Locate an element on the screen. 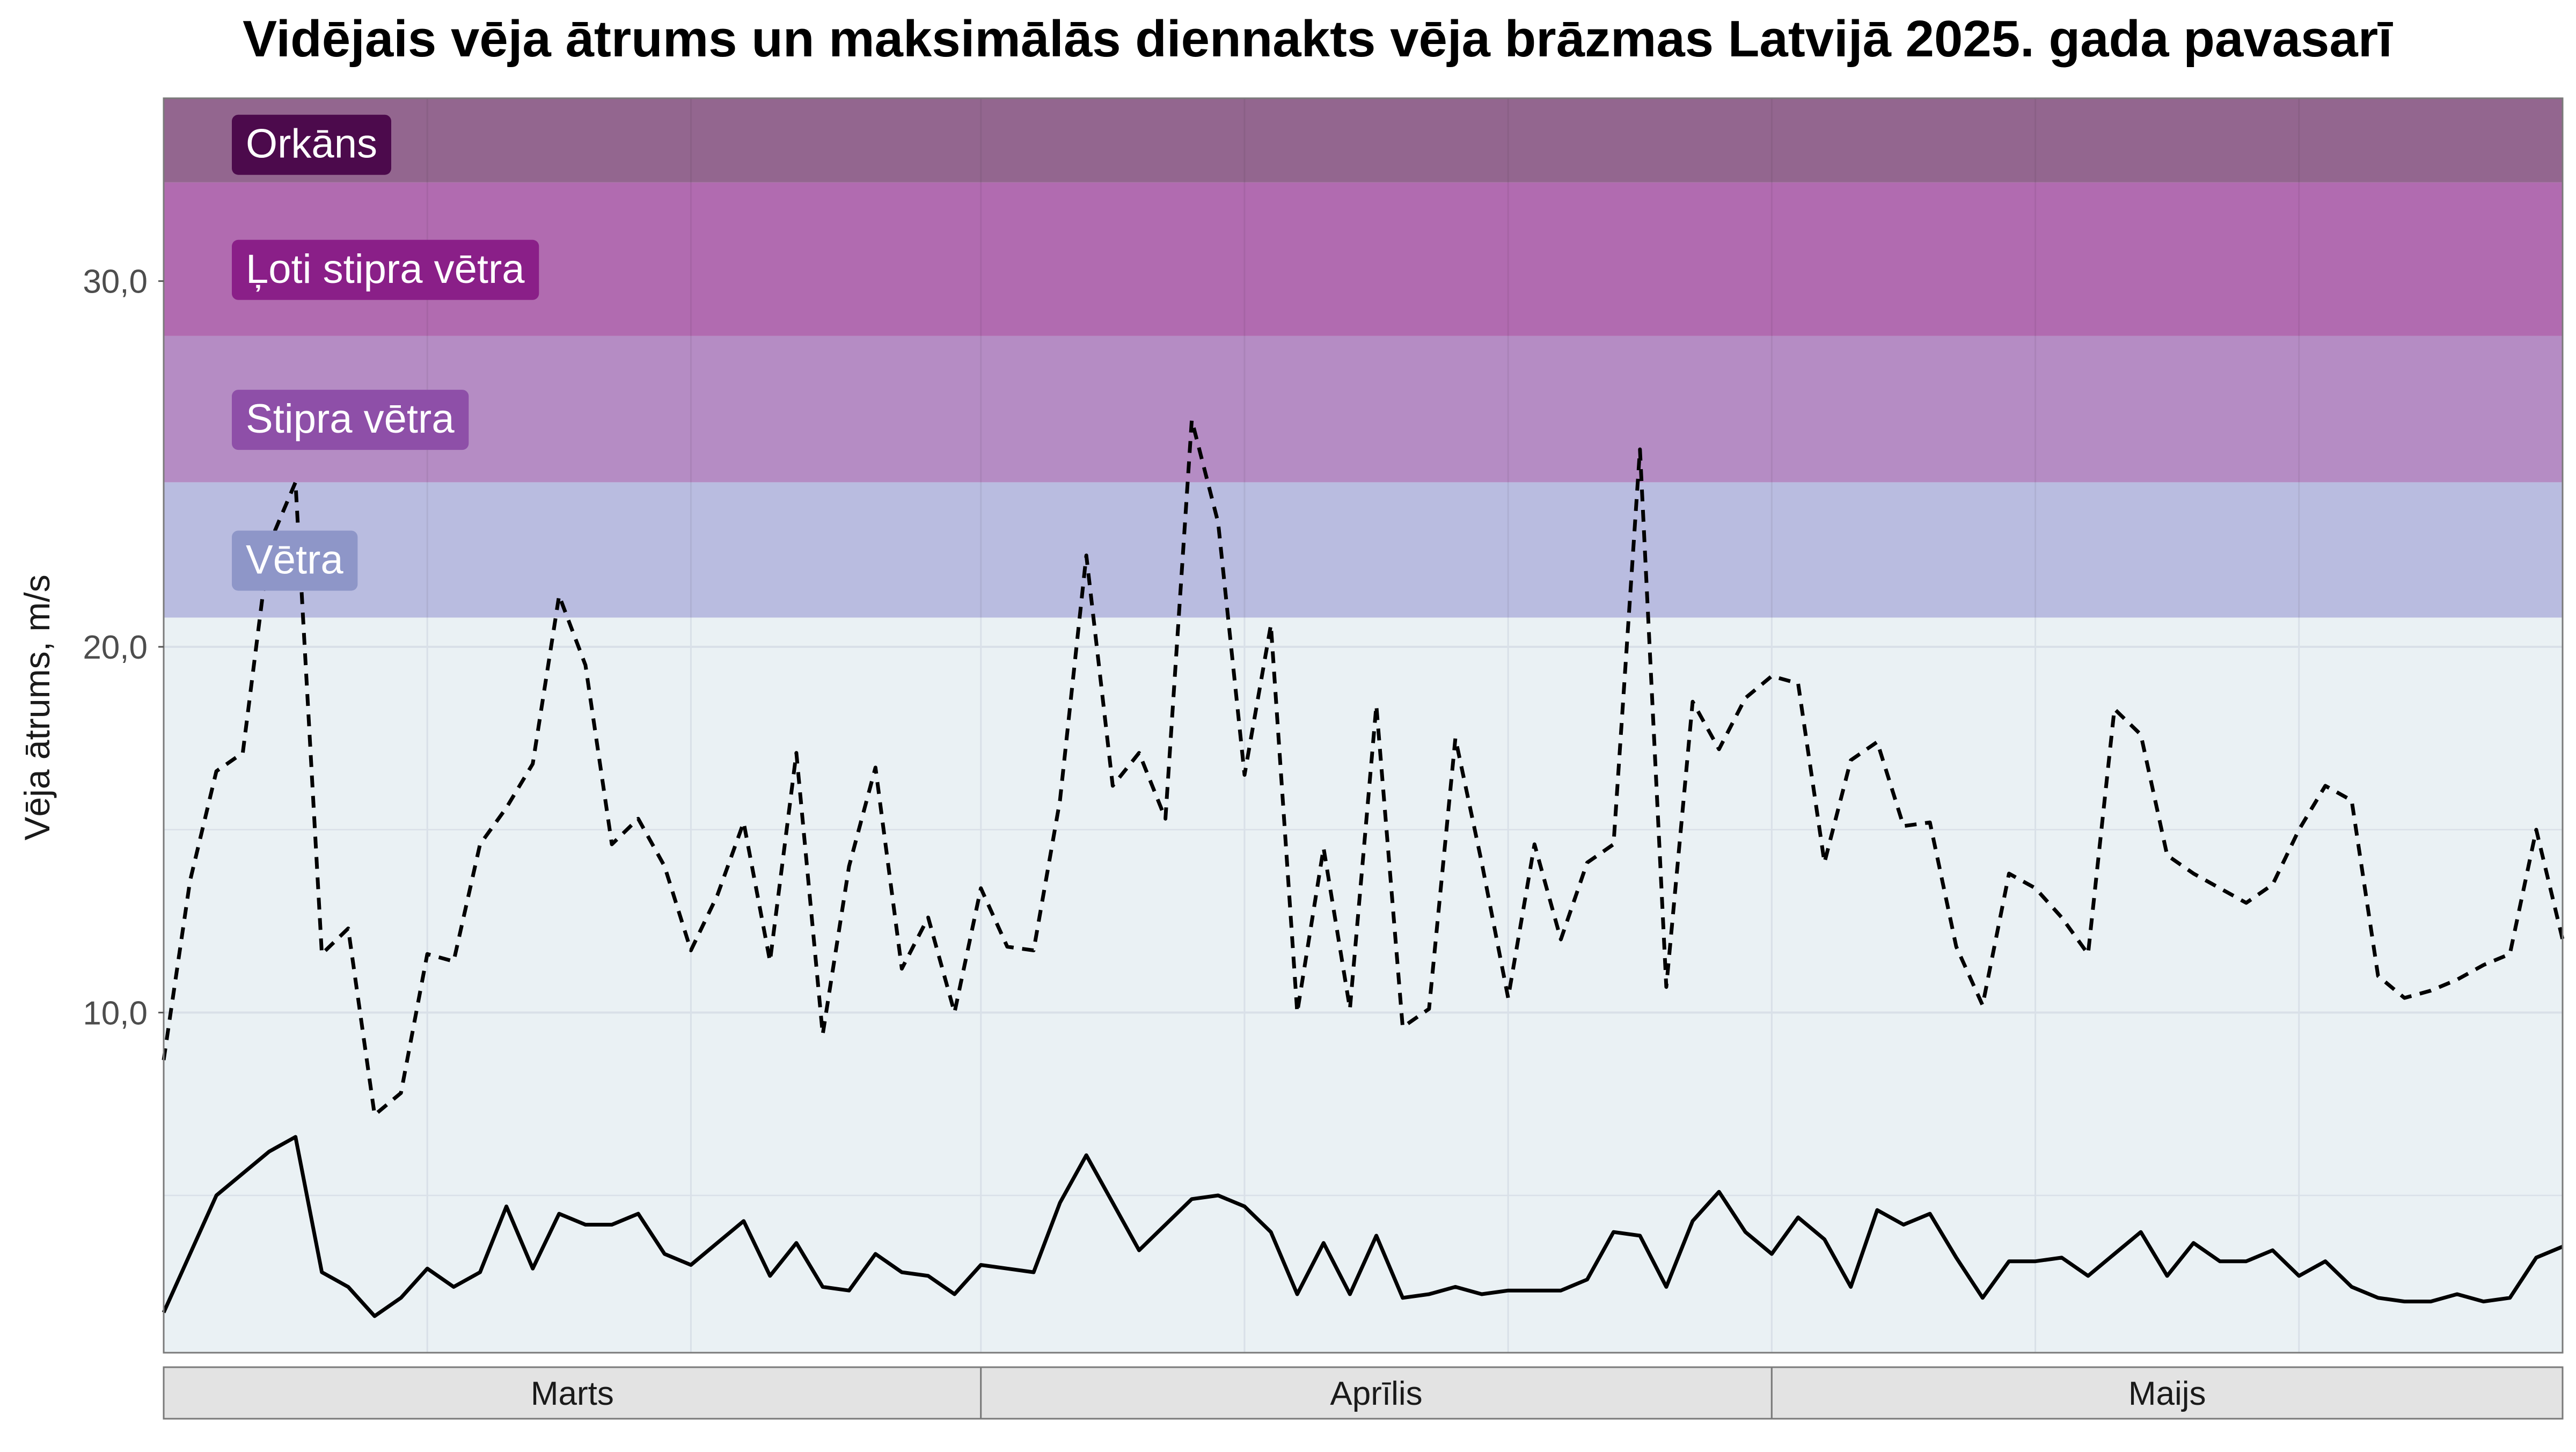  band-label-text: Ļoti stipra vētra is located at coordinates (385, 269).